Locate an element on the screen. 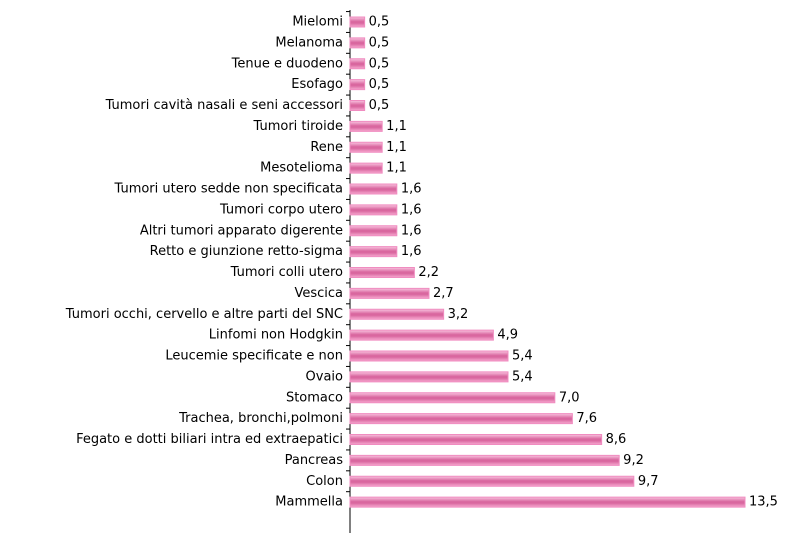  category-label: Ovaio is located at coordinates (325, 376).